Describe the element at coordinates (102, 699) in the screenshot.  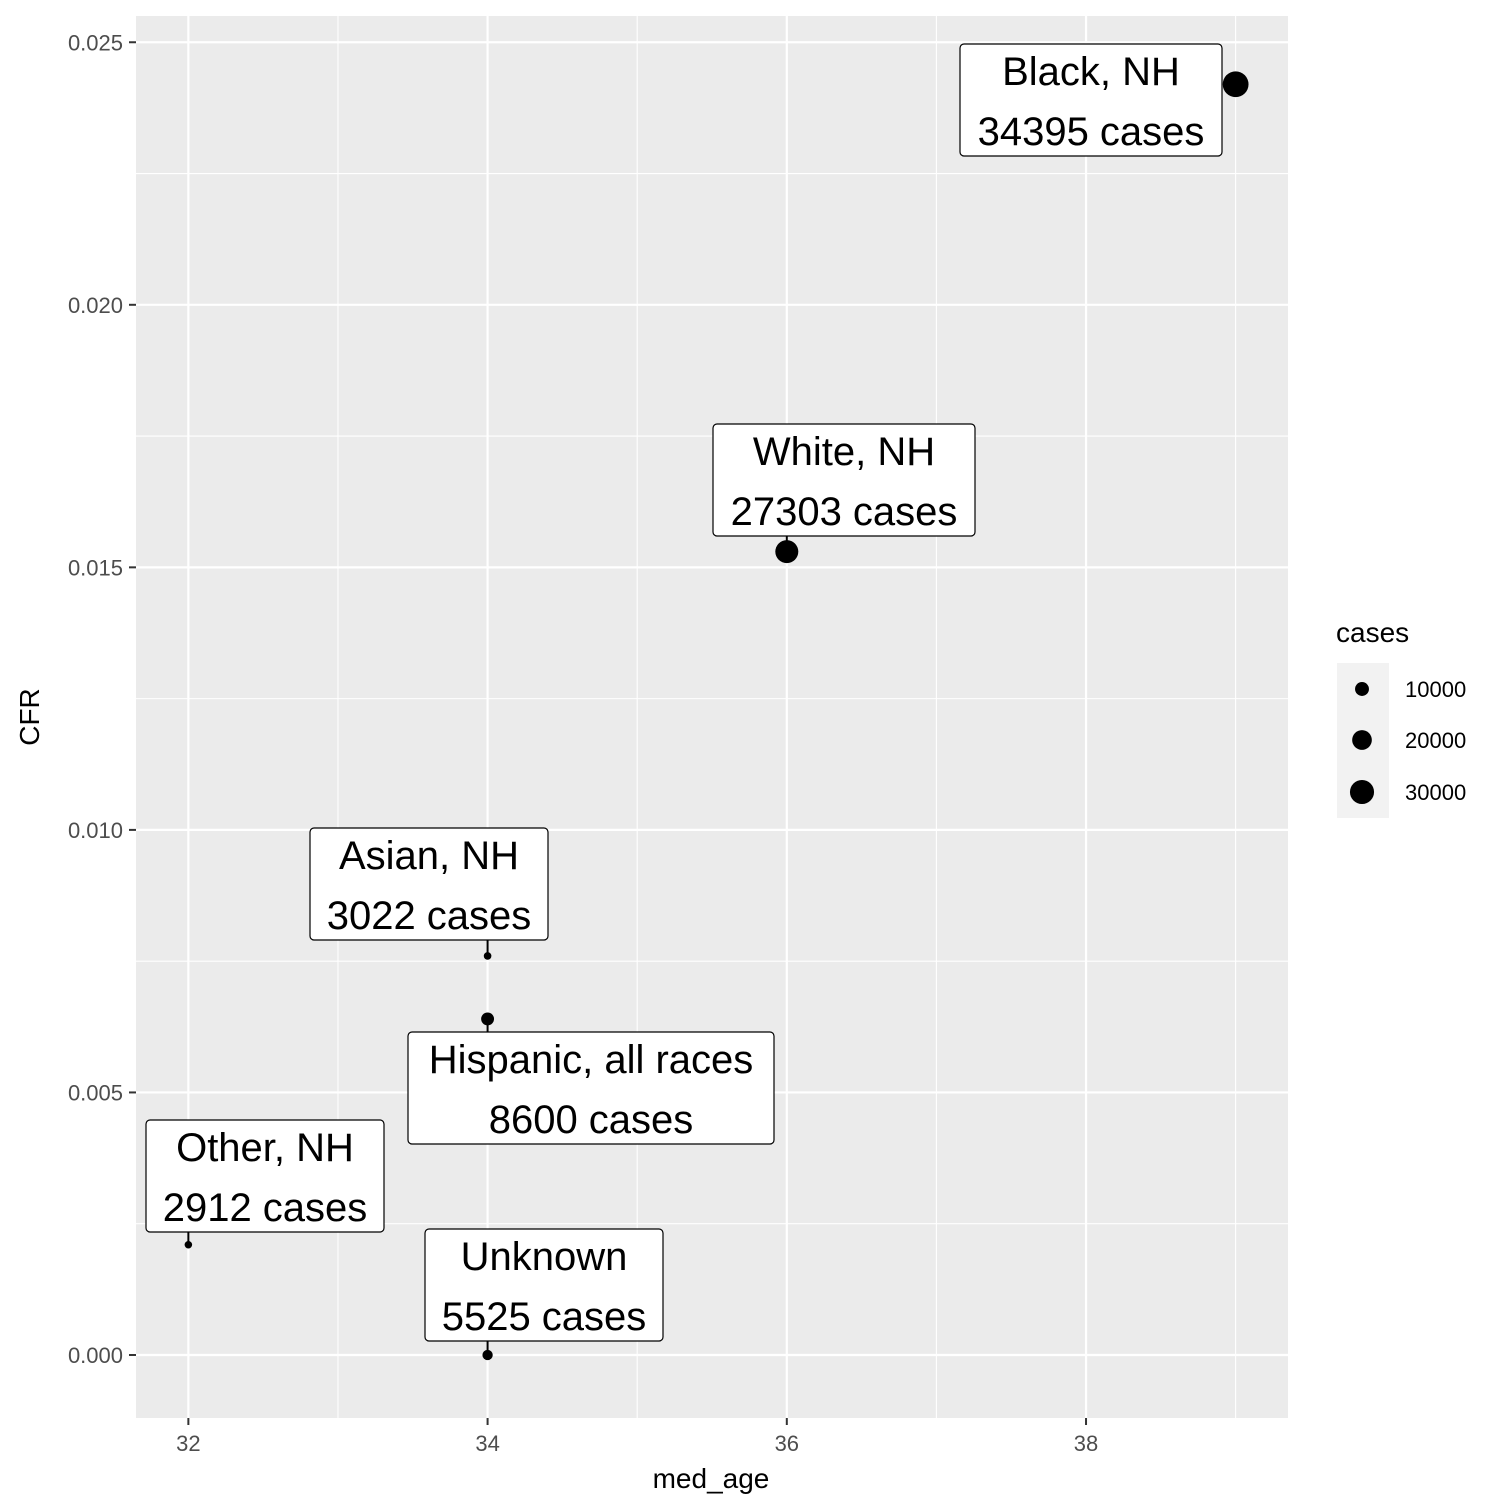
I see `y-axis: 0.000 0.005 0.010 0.015 0.020 0.025` at that location.